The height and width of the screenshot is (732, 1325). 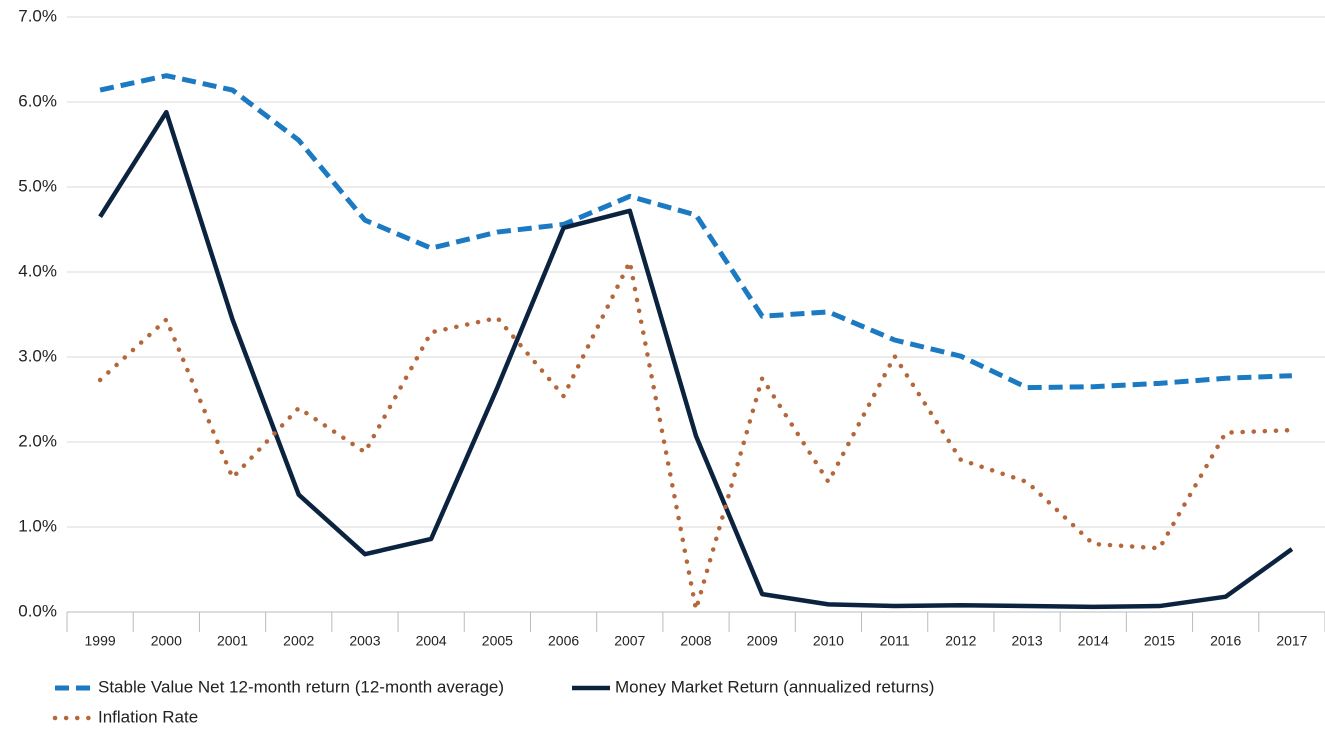 What do you see at coordinates (37, 100) in the screenshot?
I see `y-tick-label: 6.0%` at bounding box center [37, 100].